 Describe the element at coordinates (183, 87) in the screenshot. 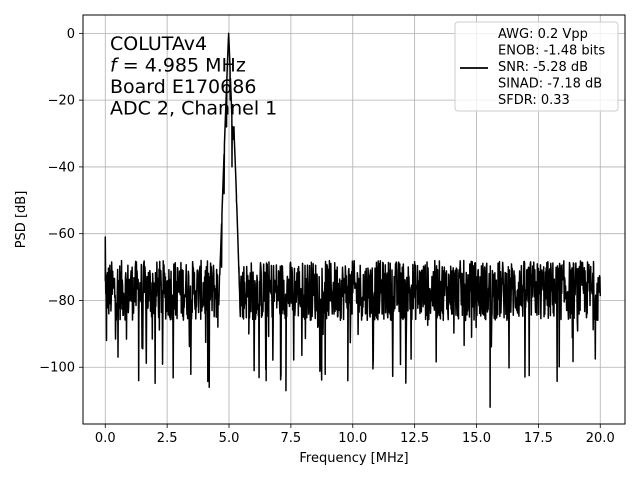

I see `annotation-line: Board E170686` at that location.